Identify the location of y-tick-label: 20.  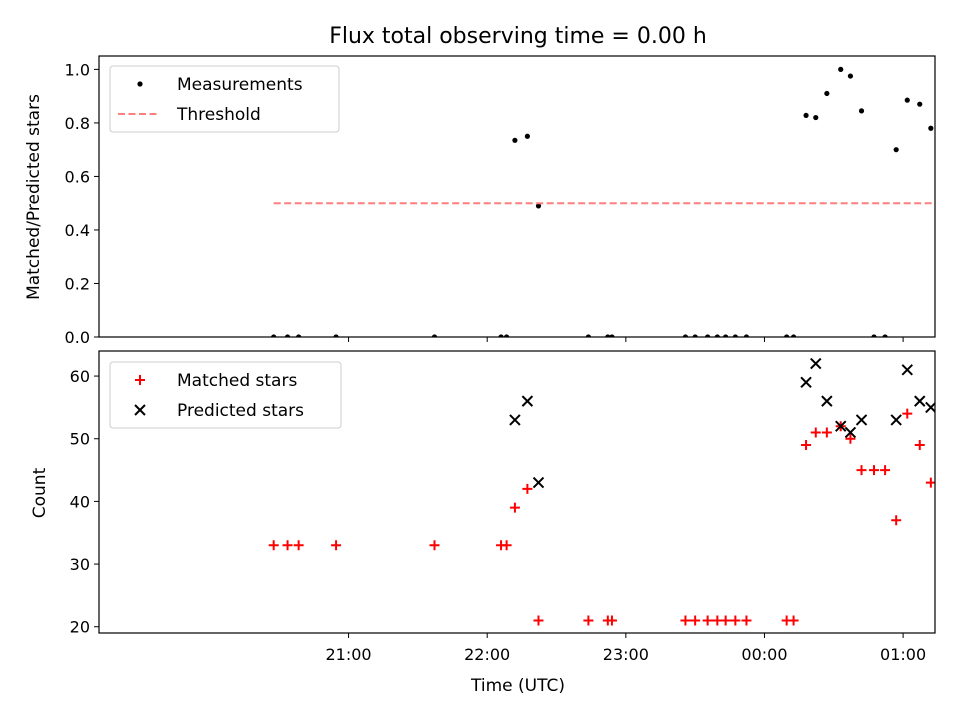
(80, 627).